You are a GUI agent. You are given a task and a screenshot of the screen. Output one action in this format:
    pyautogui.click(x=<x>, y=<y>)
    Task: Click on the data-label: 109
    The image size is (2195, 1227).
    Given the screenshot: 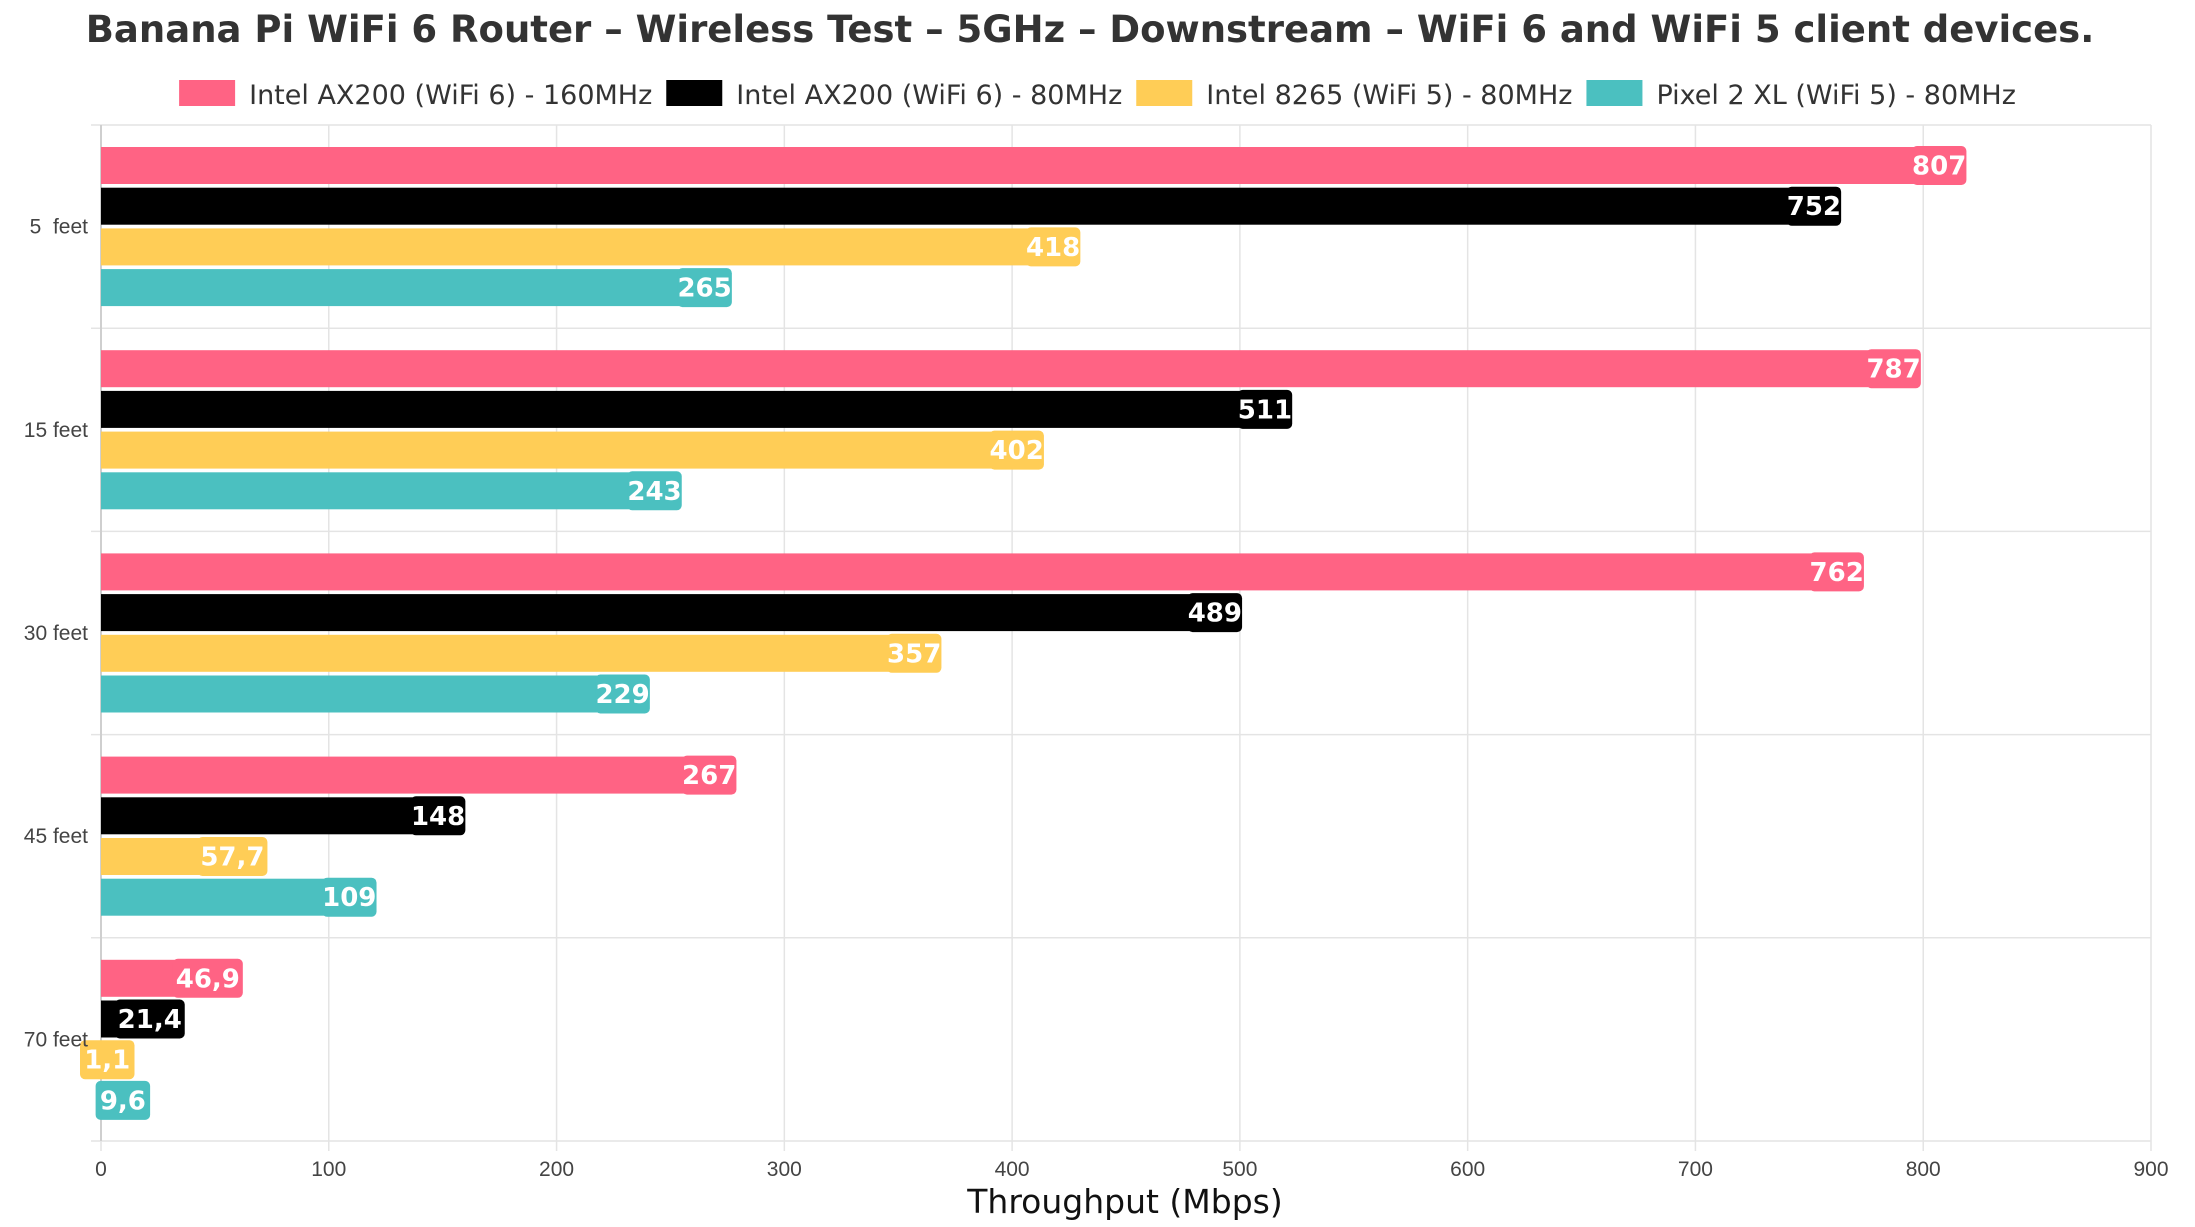 What is the action you would take?
    pyautogui.click(x=349, y=898)
    